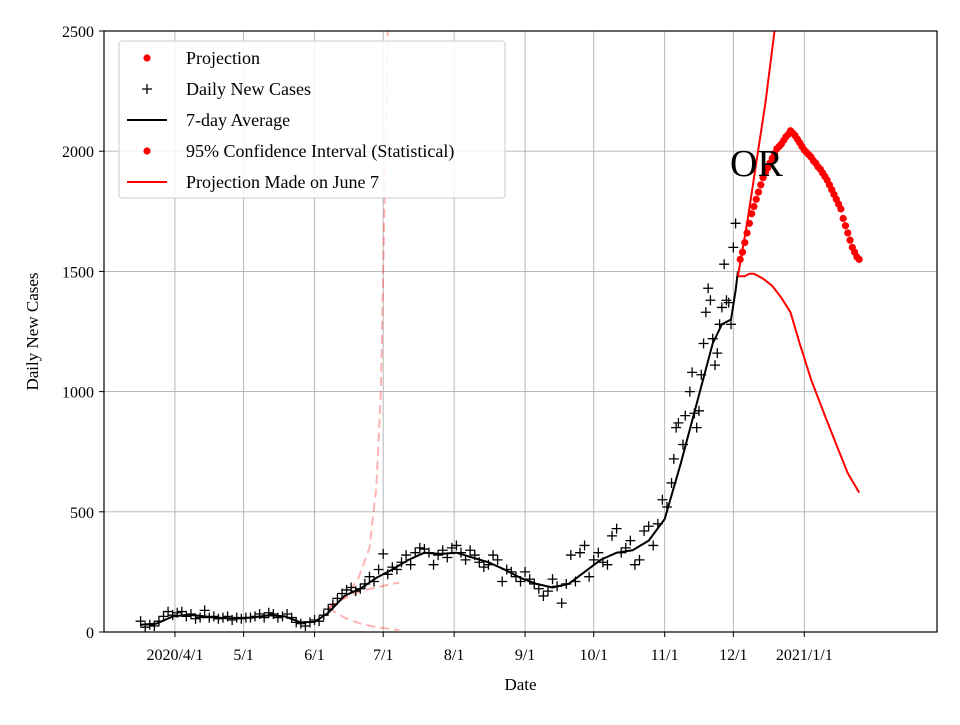 This screenshot has width=960, height=725. Describe the element at coordinates (363, 619) in the screenshot. I see `projection-made-on-june-7-line` at that location.